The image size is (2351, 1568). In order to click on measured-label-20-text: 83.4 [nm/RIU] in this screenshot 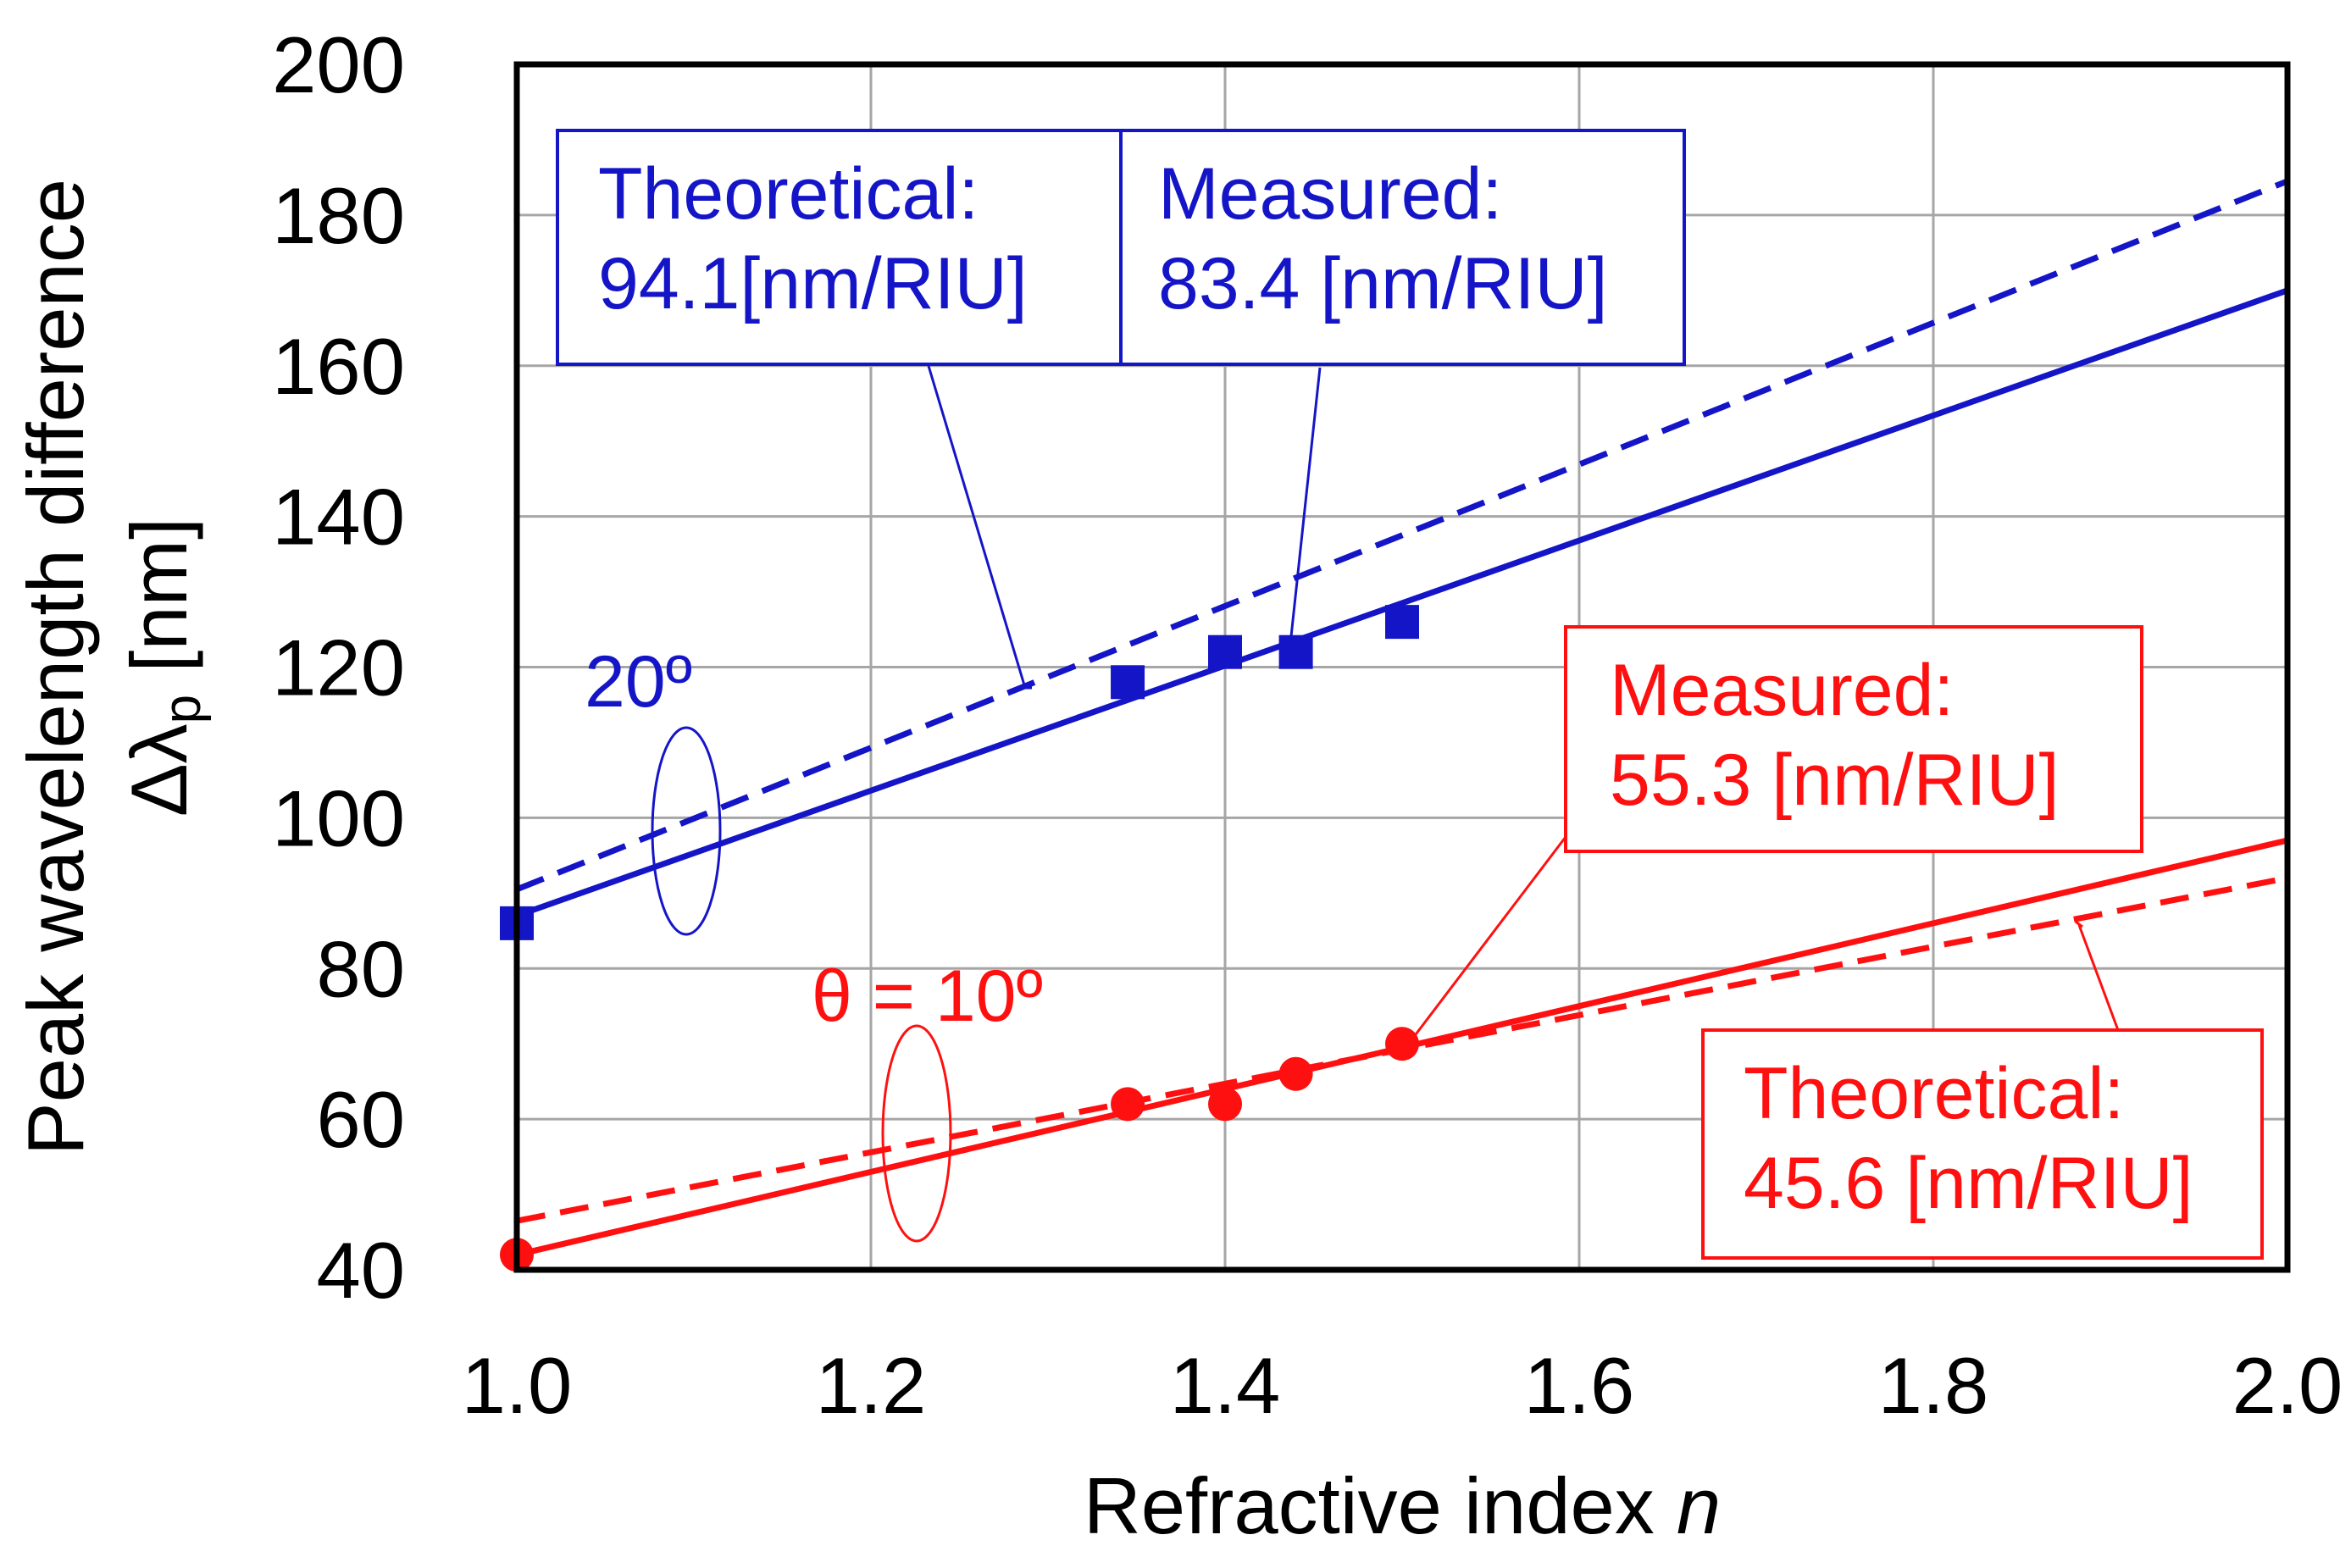, I will do `click(1383, 283)`.